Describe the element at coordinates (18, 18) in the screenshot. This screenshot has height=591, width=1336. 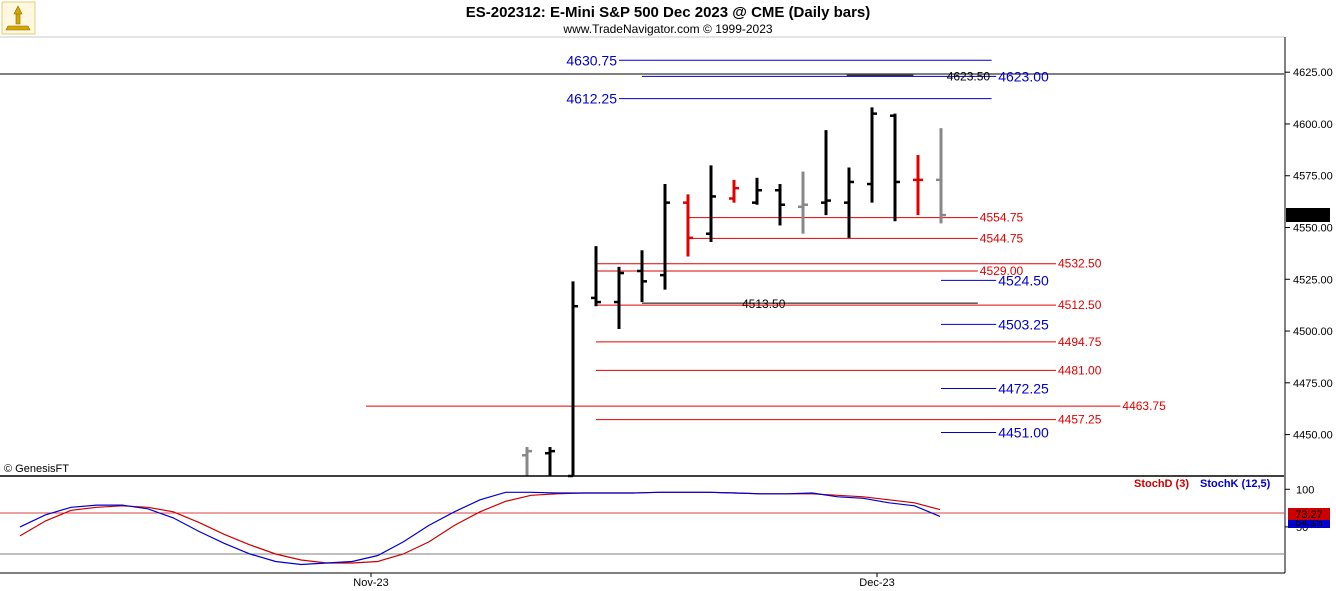
I see `header-logo` at that location.